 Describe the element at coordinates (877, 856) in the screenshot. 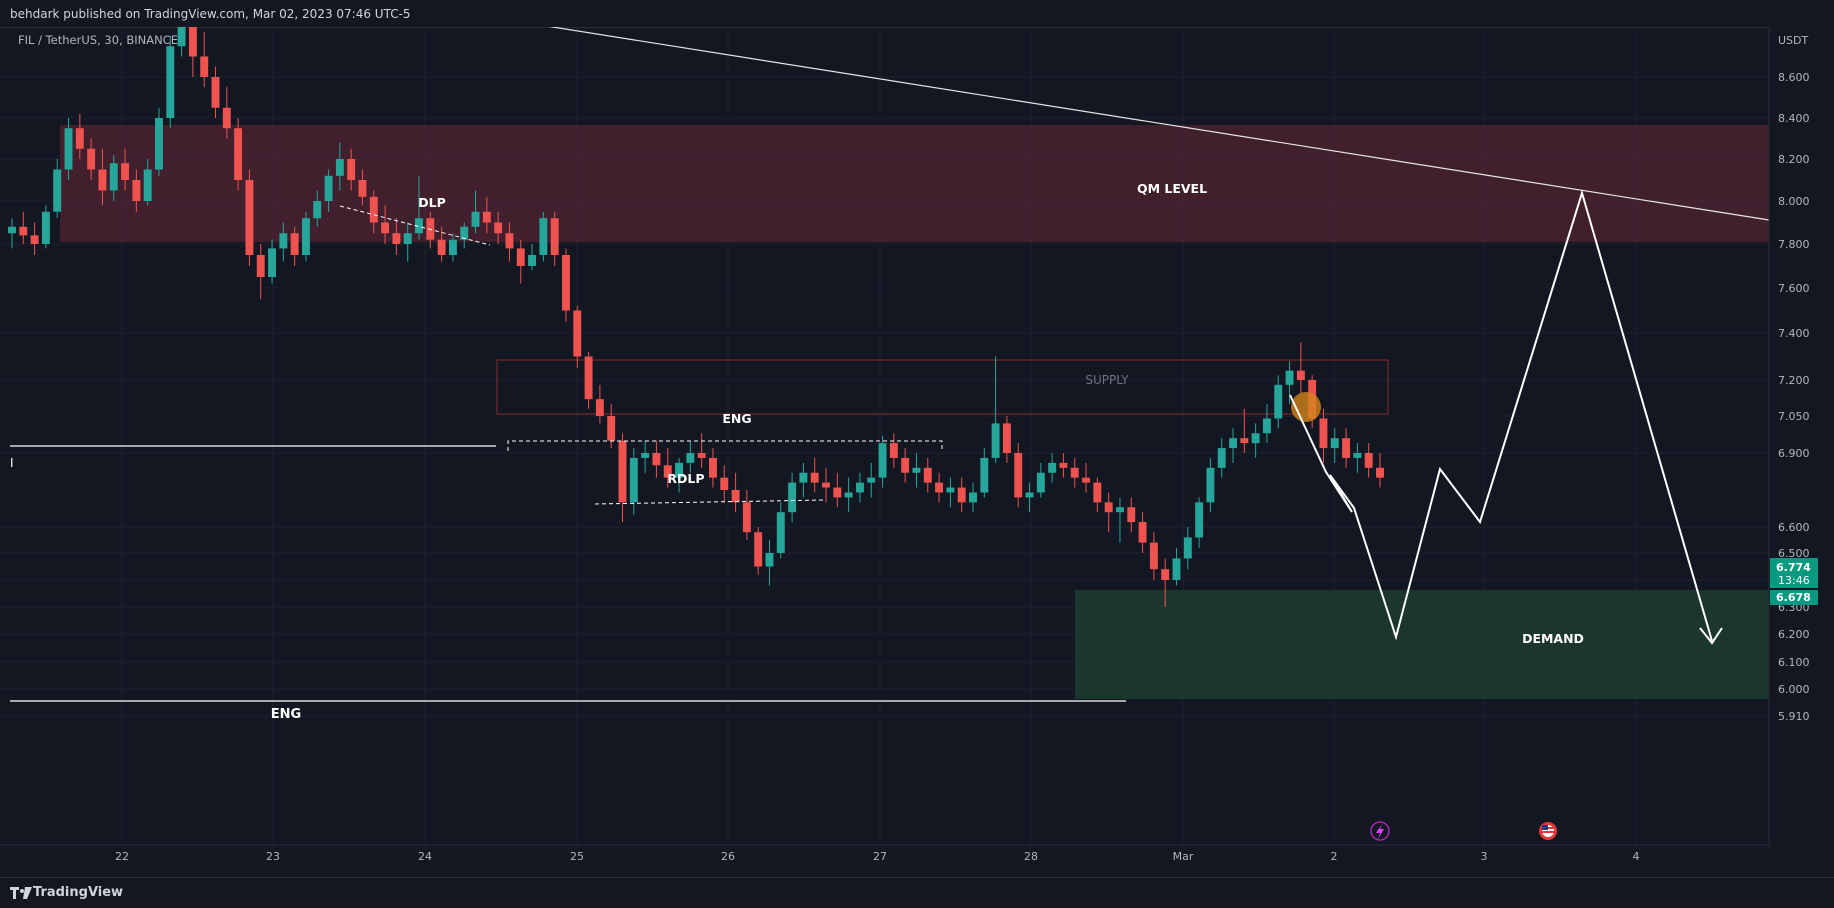

I see `time-axis: 22 23 24 25 26 27 28 Mar 2 3 4` at that location.